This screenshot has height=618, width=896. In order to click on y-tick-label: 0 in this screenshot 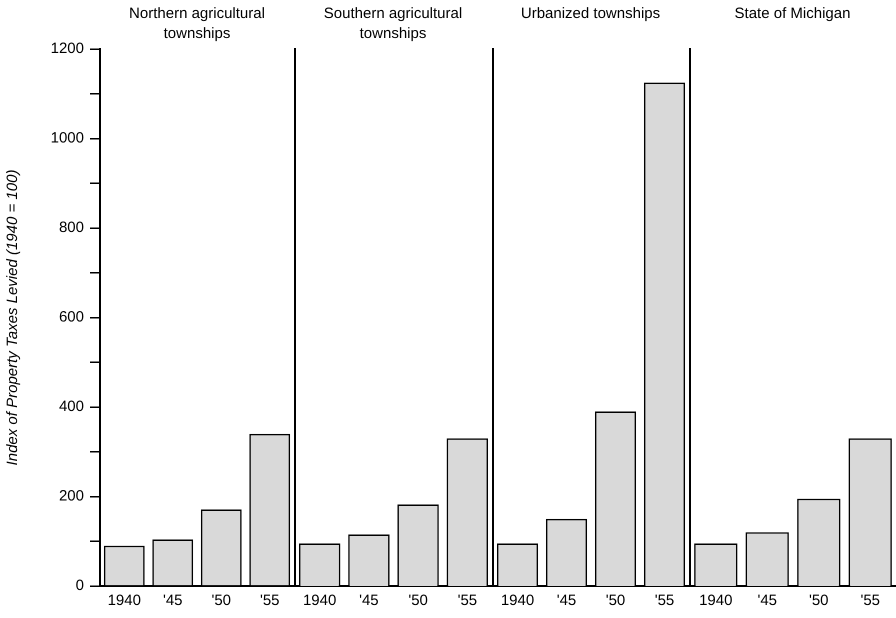, I will do `click(80, 585)`.